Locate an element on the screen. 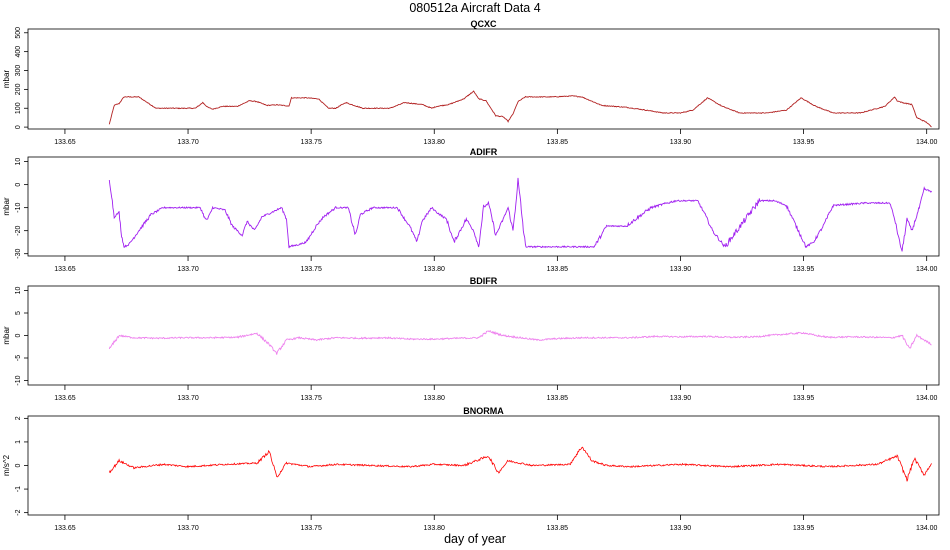  y-tick-label: -20 is located at coordinates (18, 231).